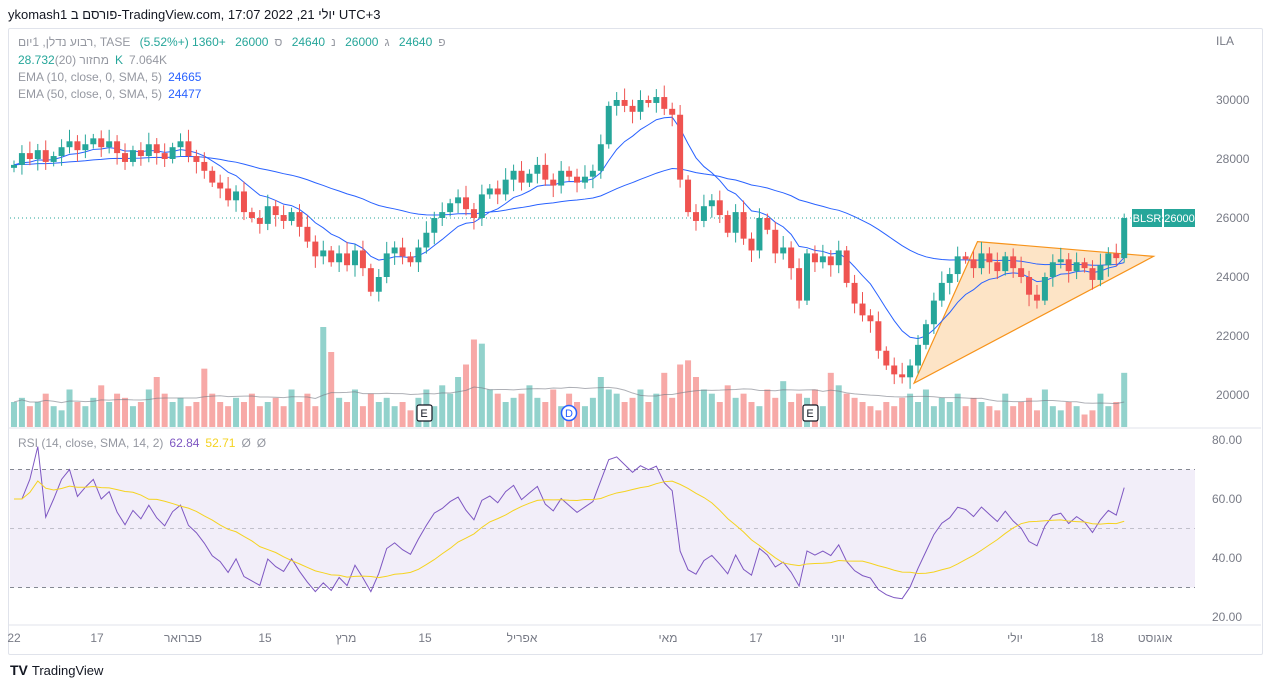 The height and width of the screenshot is (688, 1269). Describe the element at coordinates (184, 443) in the screenshot. I see `rsi-value: 62.84` at that location.